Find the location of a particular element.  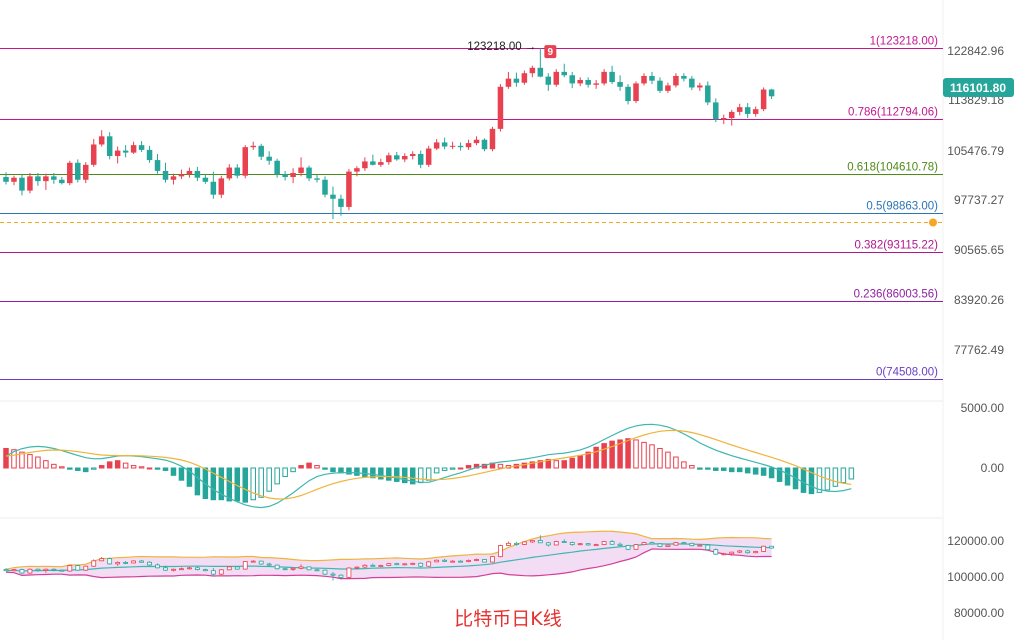

fib-level-label: 0.786(112794.06) is located at coordinates (893, 113).